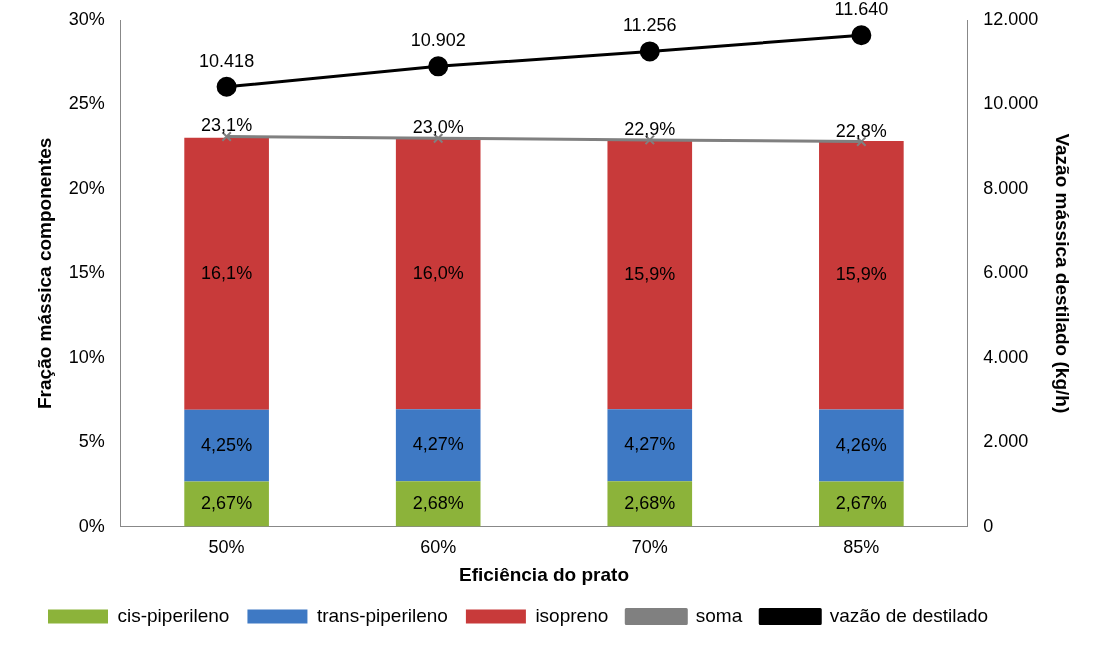 This screenshot has width=1097, height=646. Describe the element at coordinates (909, 615) in the screenshot. I see `legend-label: vazão de destilado` at that location.